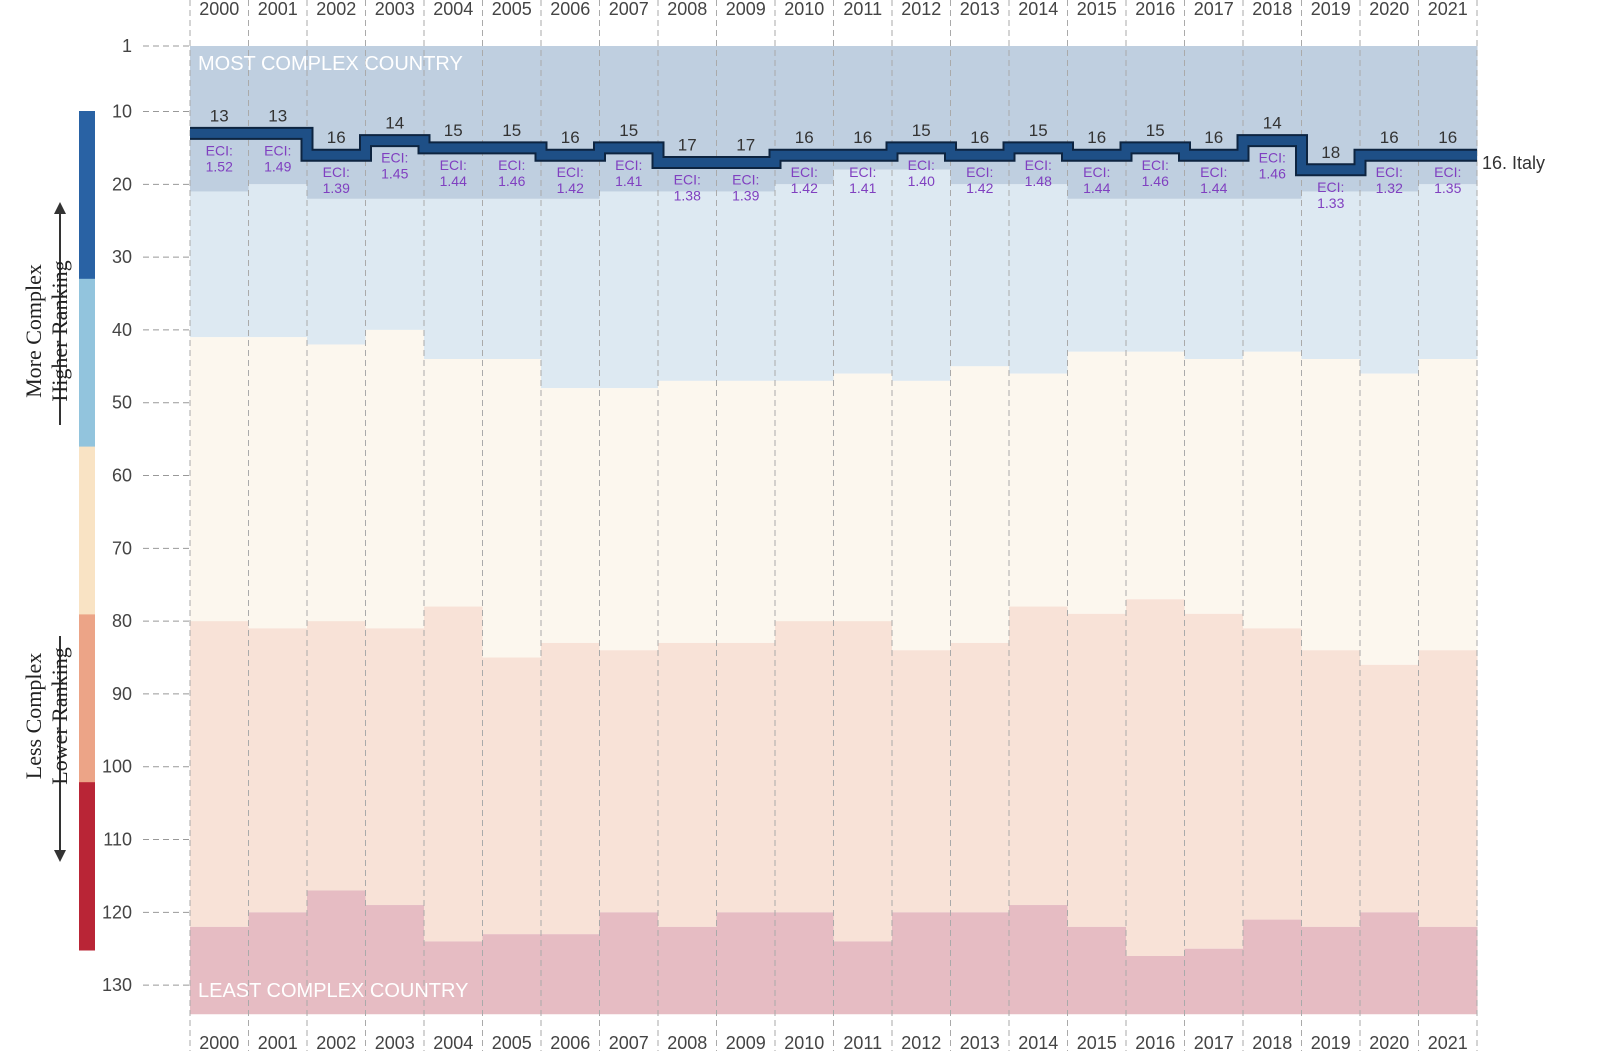 Image resolution: width=1600 pixels, height=1051 pixels. What do you see at coordinates (1038, 9) in the screenshot?
I see `x-tick-label-top: 2014` at bounding box center [1038, 9].